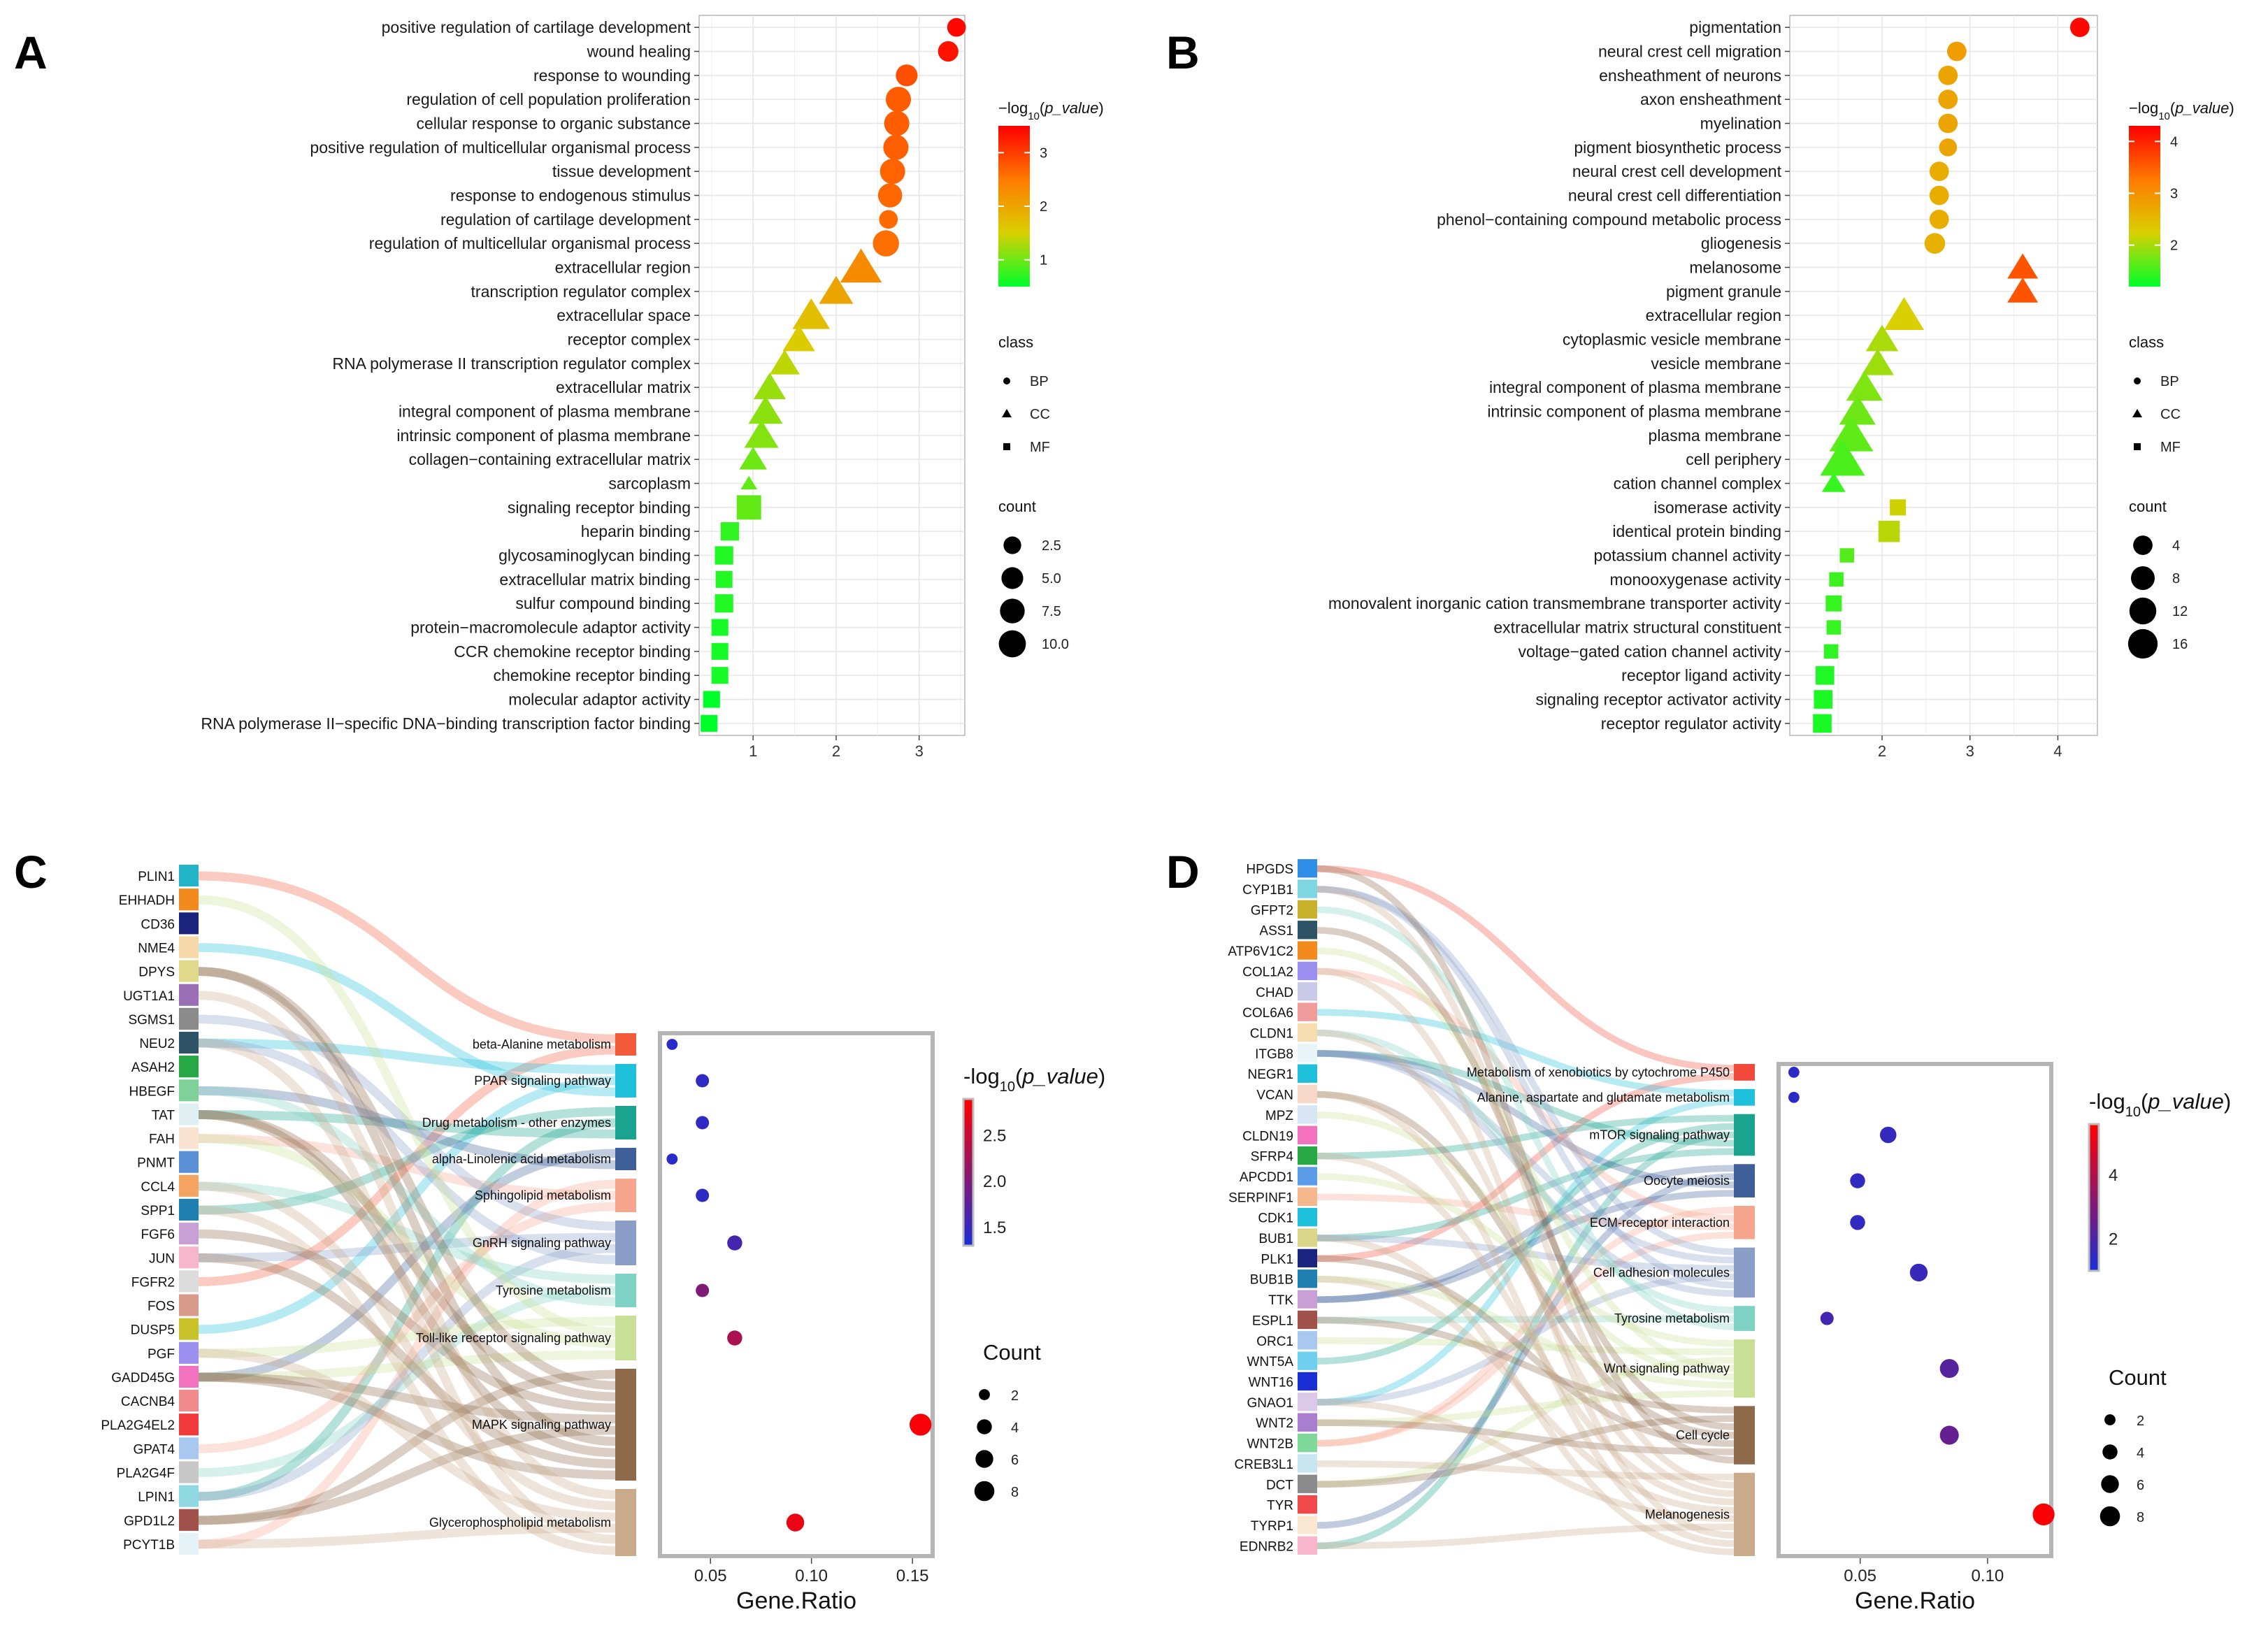 Image resolution: width=2268 pixels, height=1626 pixels. Describe the element at coordinates (1970, 751) in the screenshot. I see `x-tick-label: 3` at that location.